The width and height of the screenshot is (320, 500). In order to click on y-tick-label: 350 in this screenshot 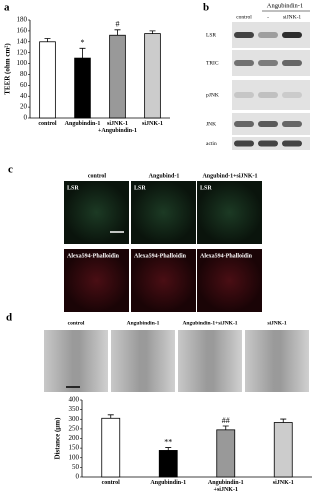, I will do `click(74, 409)`.